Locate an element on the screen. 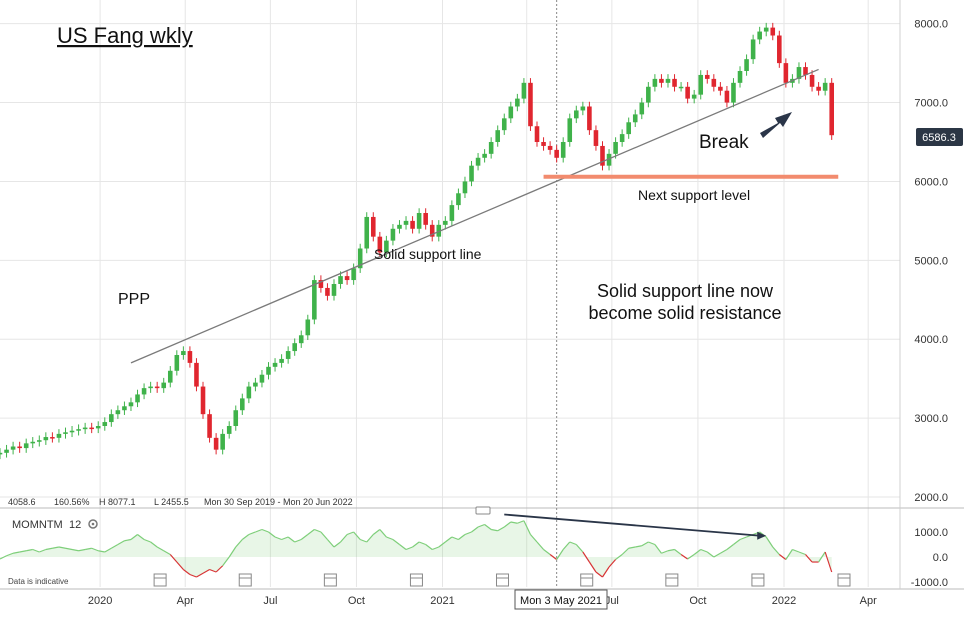  pane-resize-handle is located at coordinates (483, 510).